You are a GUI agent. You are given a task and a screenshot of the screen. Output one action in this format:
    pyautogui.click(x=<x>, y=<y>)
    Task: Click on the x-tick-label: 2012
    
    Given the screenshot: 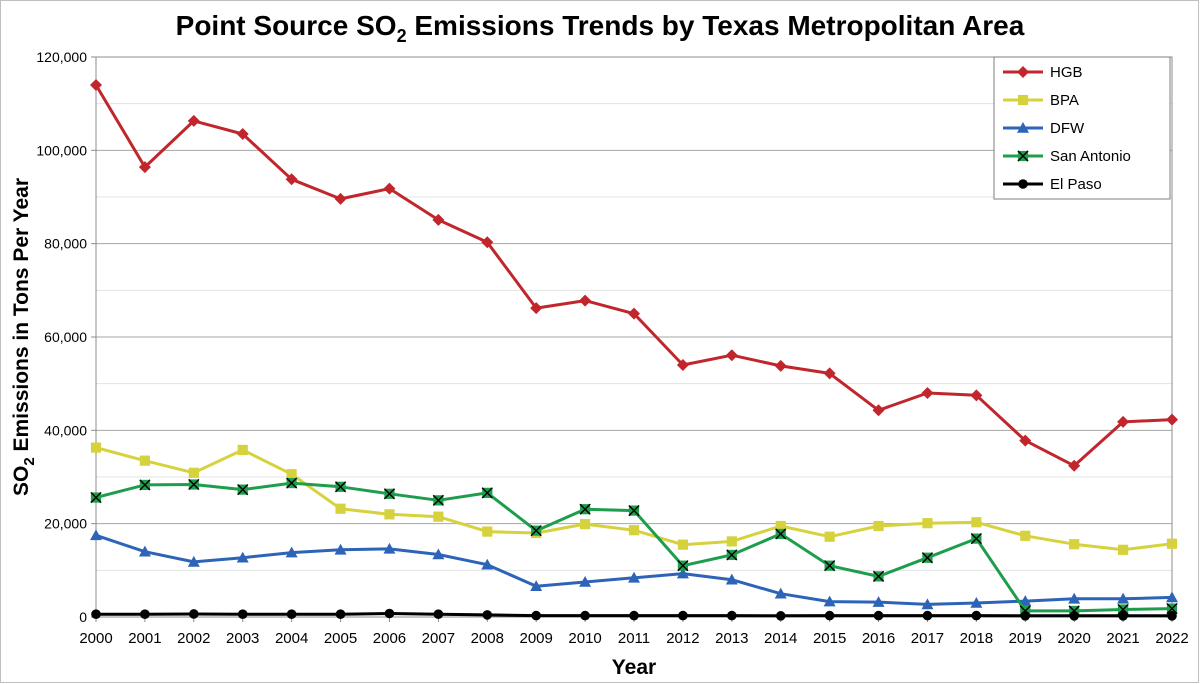 What is the action you would take?
    pyautogui.click(x=682, y=638)
    